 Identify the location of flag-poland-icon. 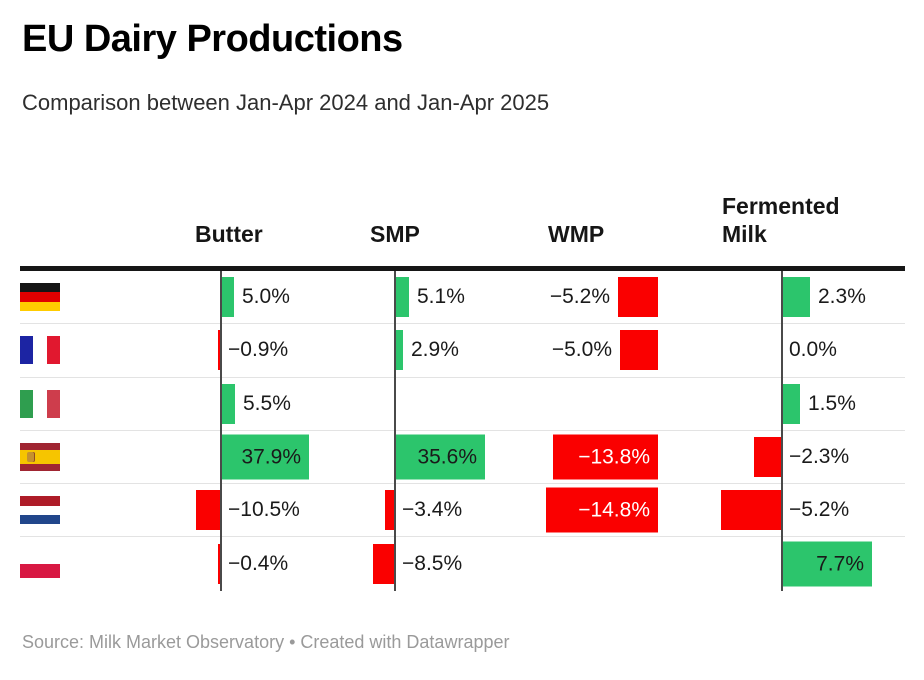
(40, 564).